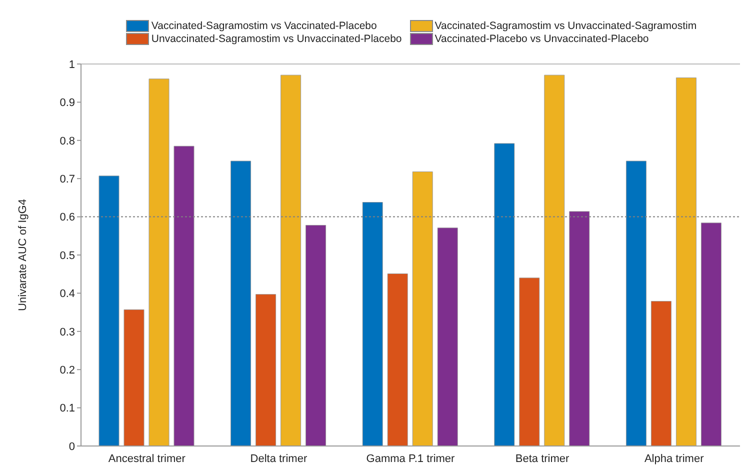  What do you see at coordinates (276, 39) in the screenshot?
I see `legend-label: Unvaccinated-Sagramostim vs Unvaccinated-Placebo` at bounding box center [276, 39].